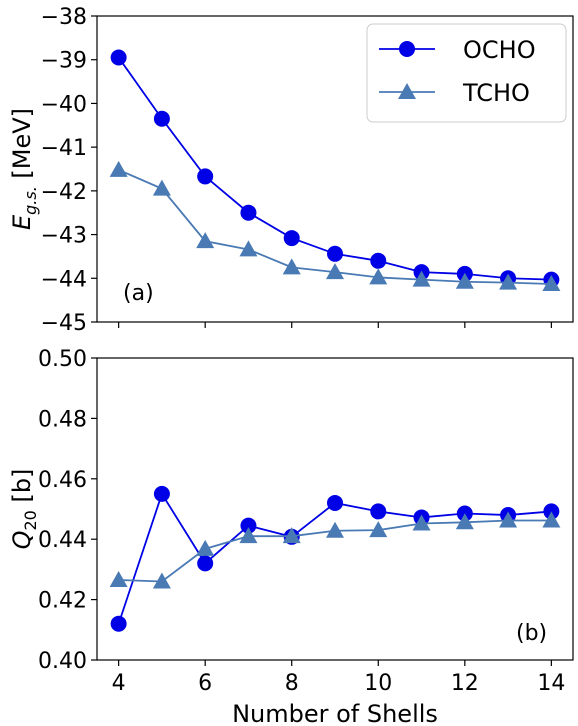  What do you see at coordinates (378, 683) in the screenshot?
I see `x-tick-label: 10` at bounding box center [378, 683].